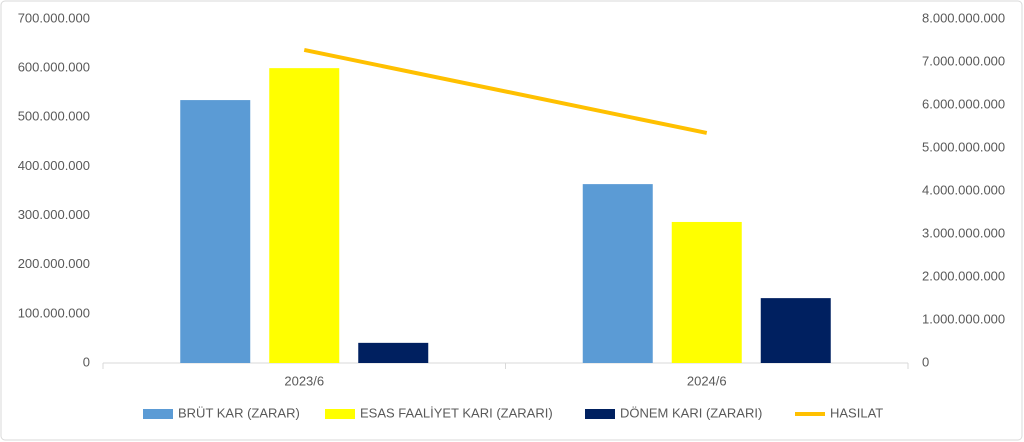 This screenshot has width=1024, height=442. What do you see at coordinates (54, 312) in the screenshot?
I see `y-tick-label: 100.000.000` at bounding box center [54, 312].